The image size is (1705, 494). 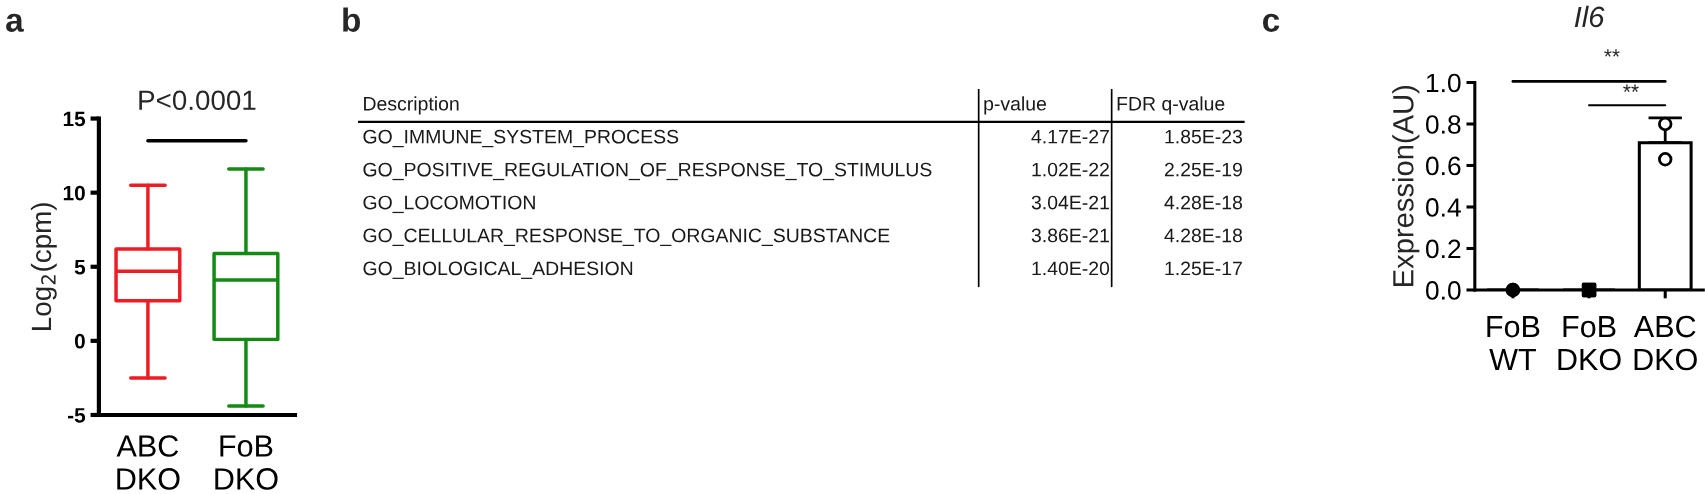 What do you see at coordinates (79, 341) in the screenshot?
I see `y-tick-label: 0` at bounding box center [79, 341].